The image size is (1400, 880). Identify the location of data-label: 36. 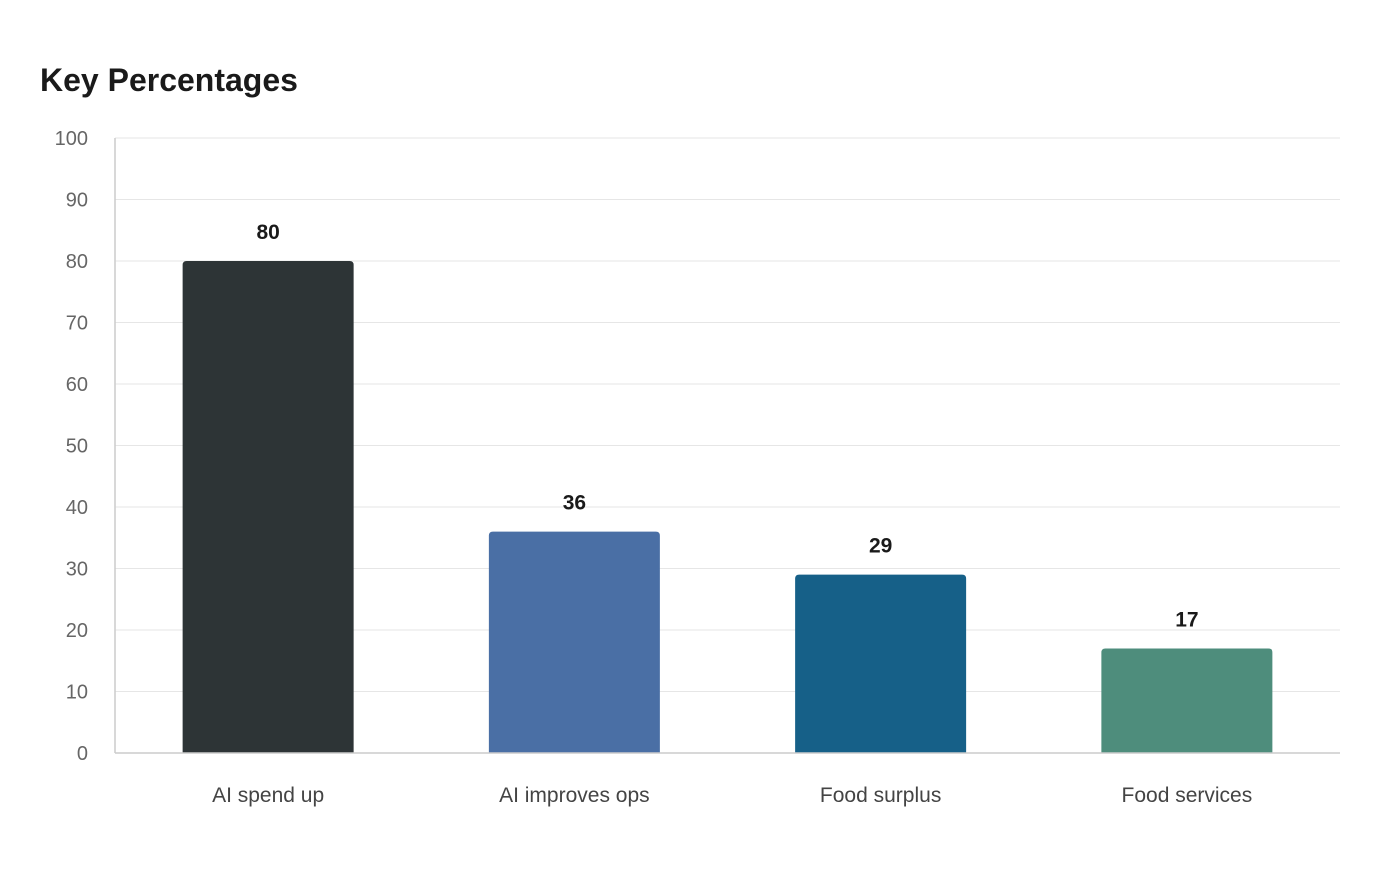
(574, 503).